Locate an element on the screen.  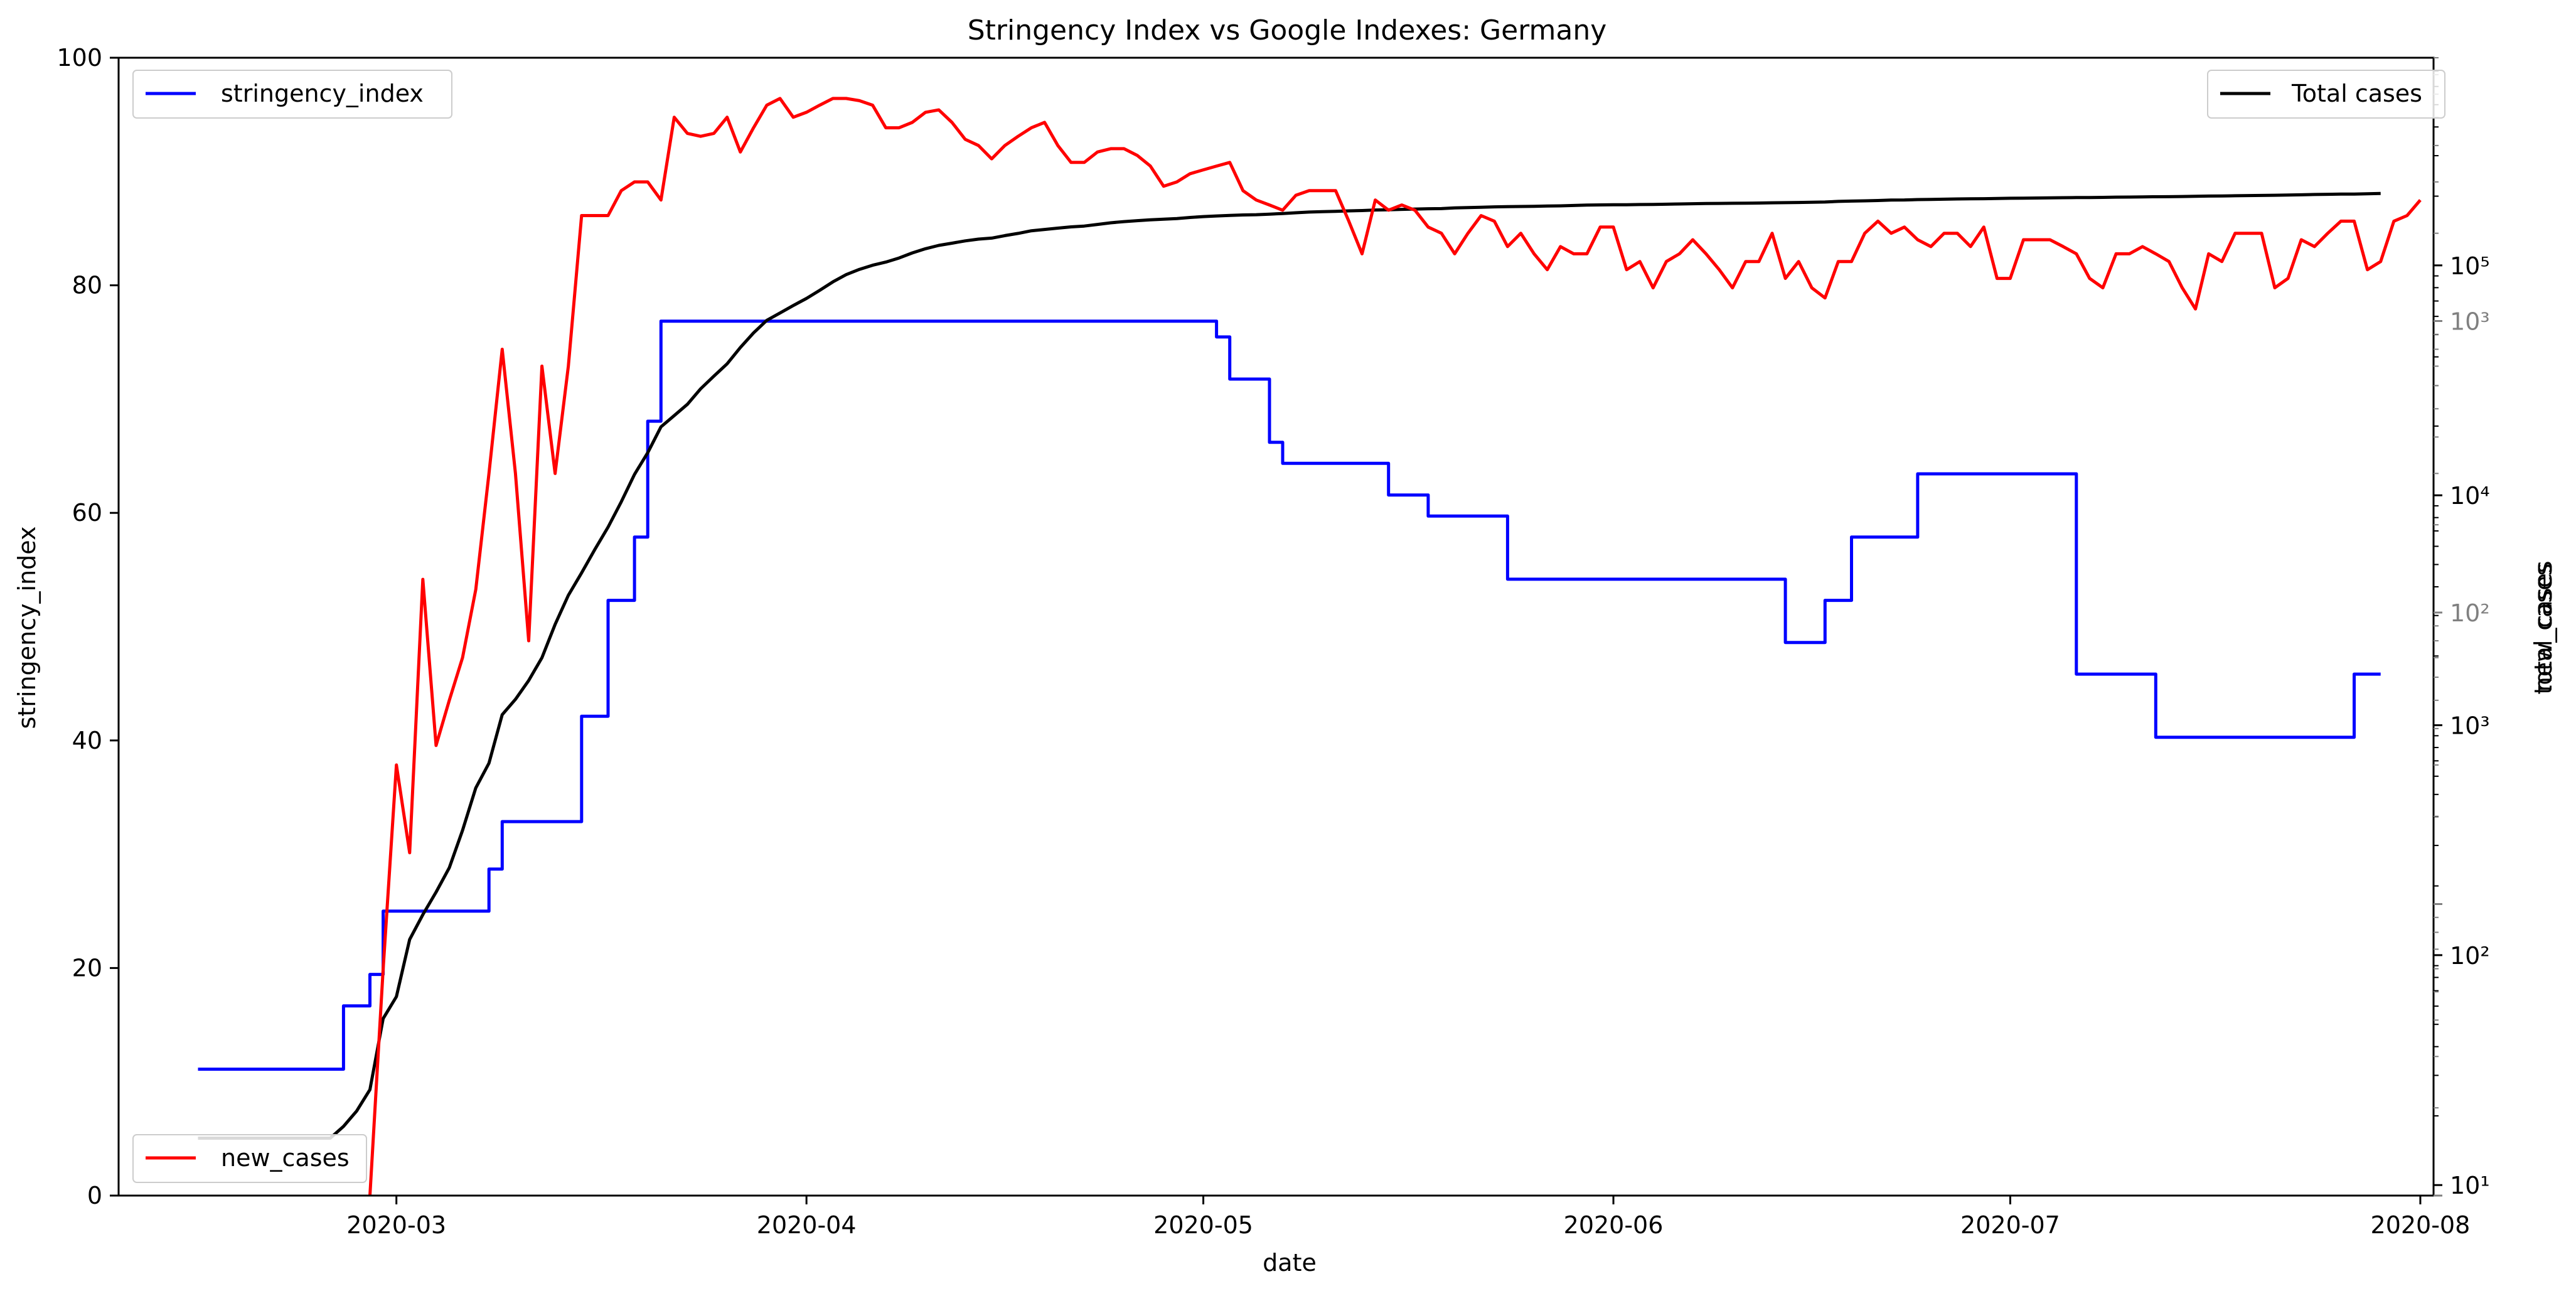
y-axis-right-total: 10¹ 10² 10³ 10⁴ 10⁵ is located at coordinates (2462, 628).